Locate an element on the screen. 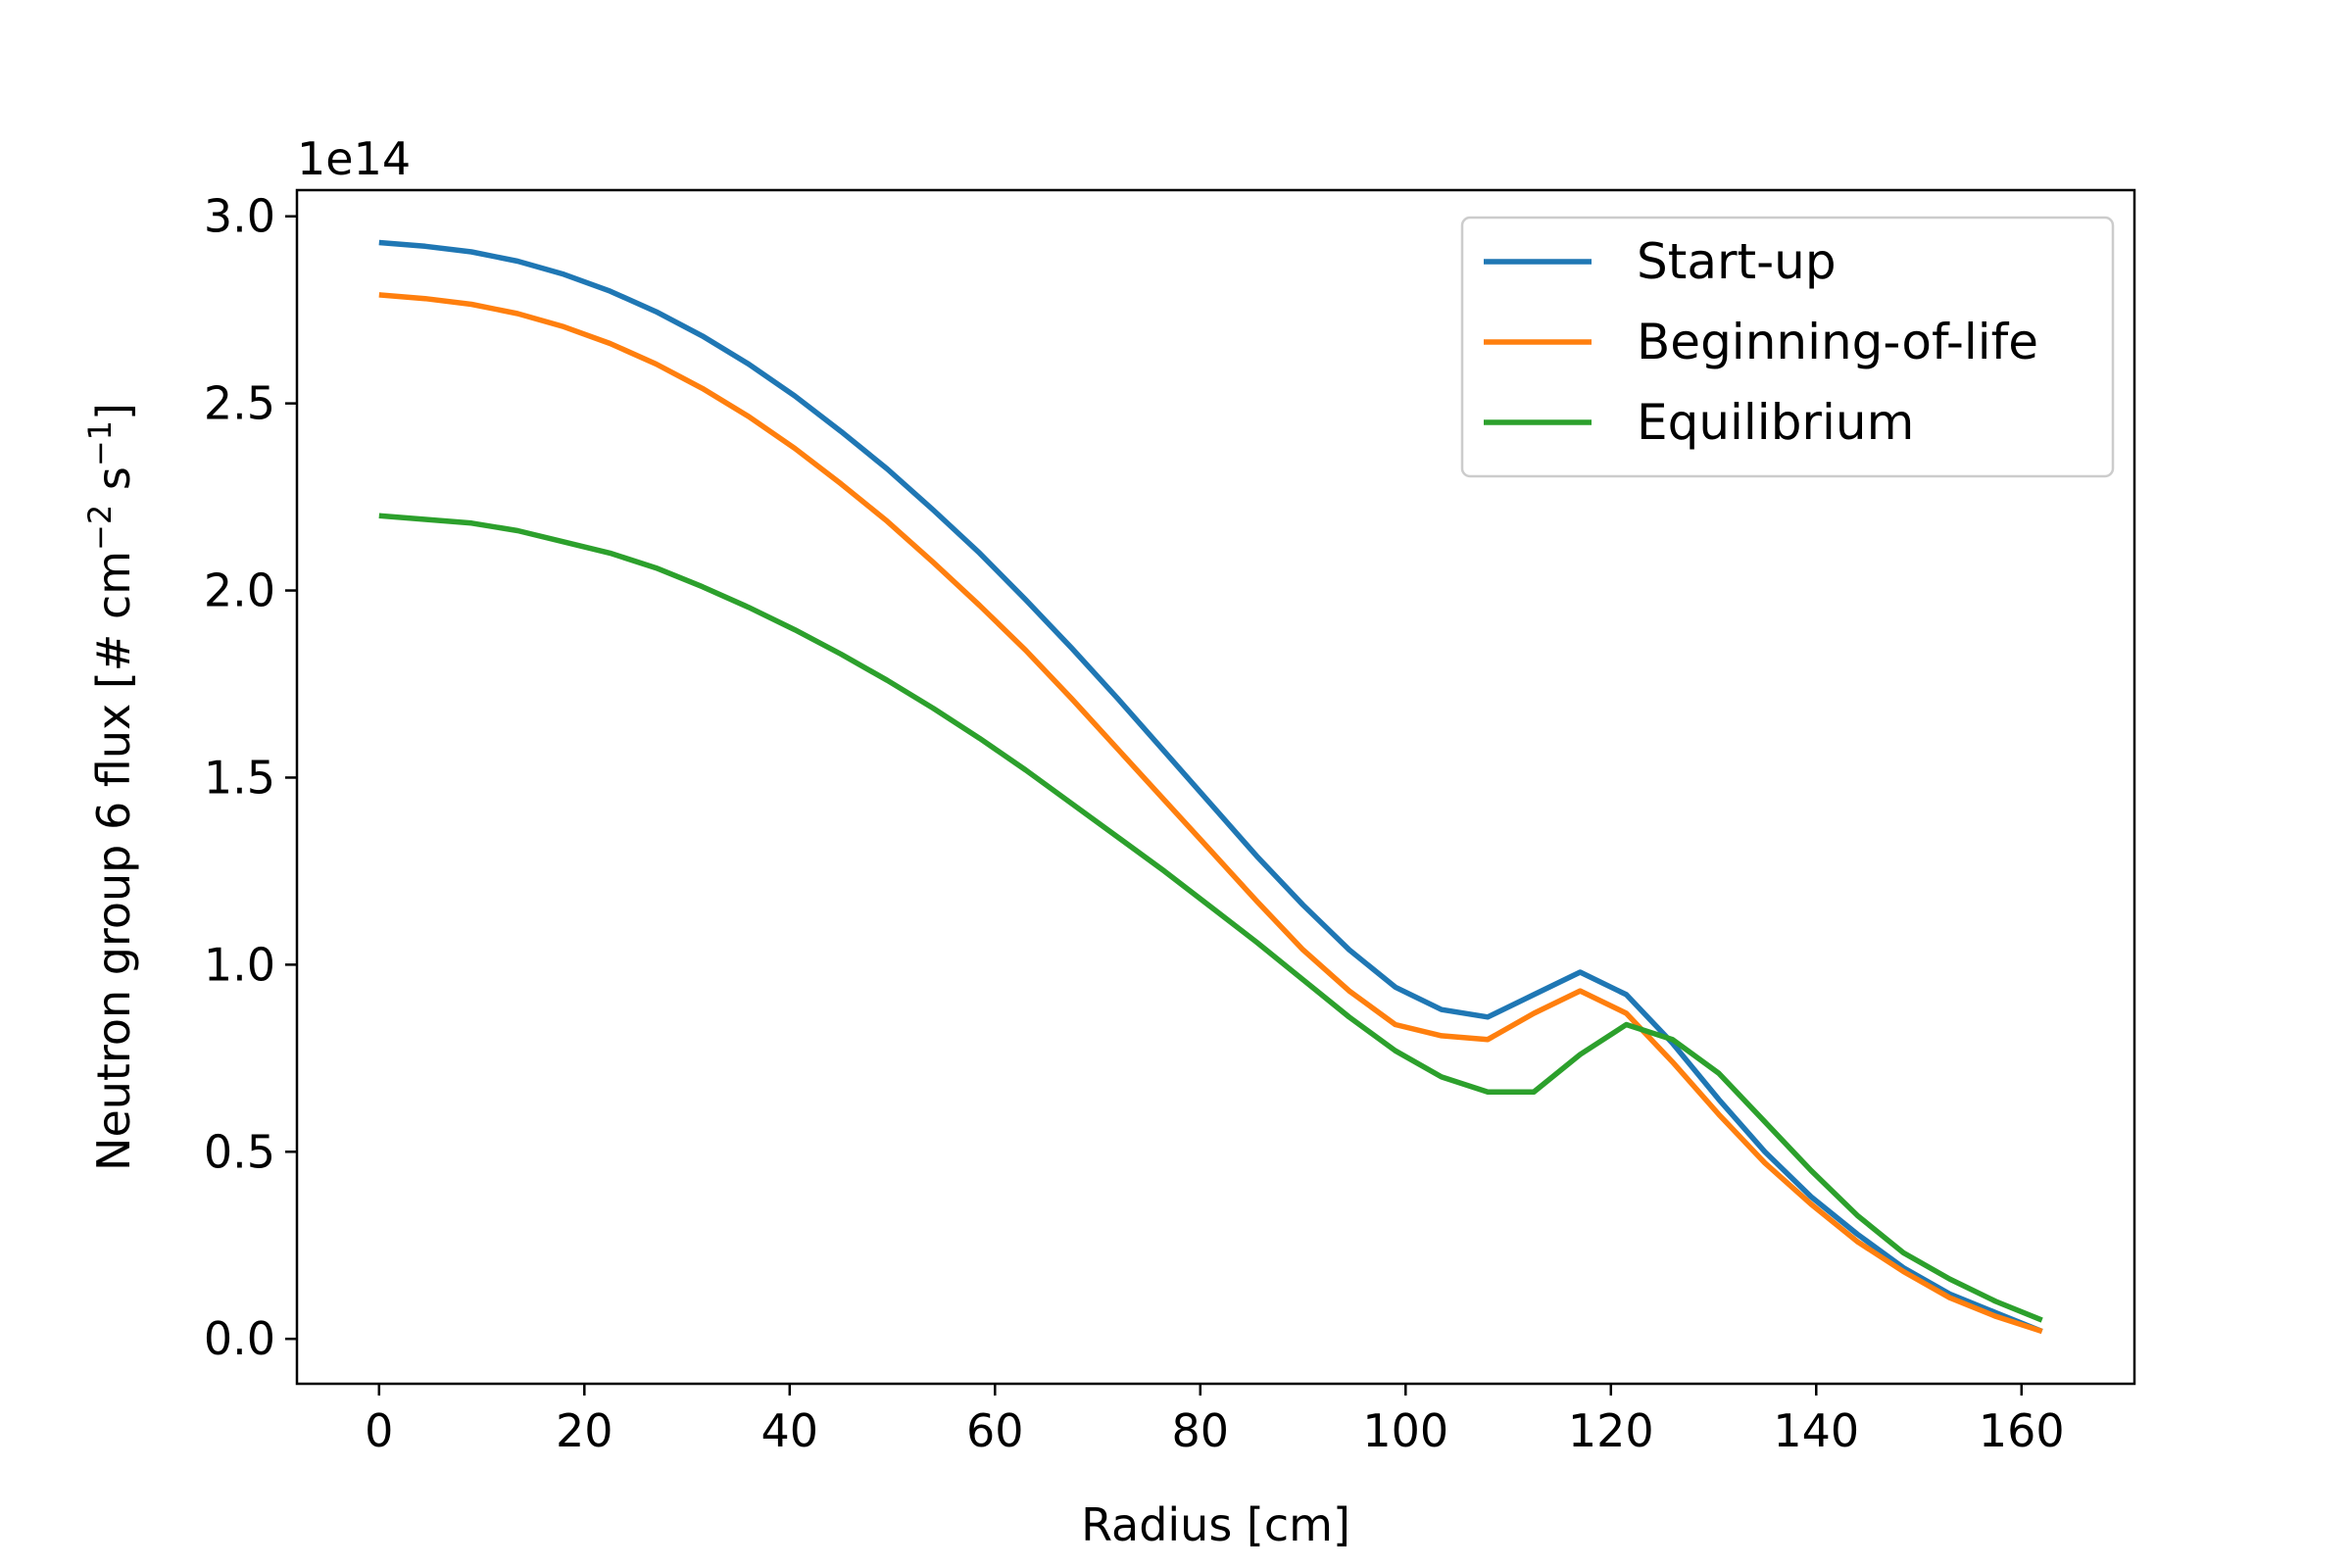 This screenshot has width=2352, height=1568. legend-box is located at coordinates (1787, 347).